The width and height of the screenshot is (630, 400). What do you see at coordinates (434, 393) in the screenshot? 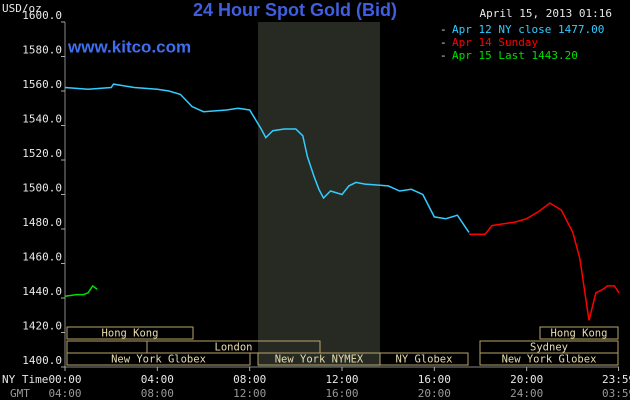
I see `x2-tick-label: 20:00` at bounding box center [434, 393].